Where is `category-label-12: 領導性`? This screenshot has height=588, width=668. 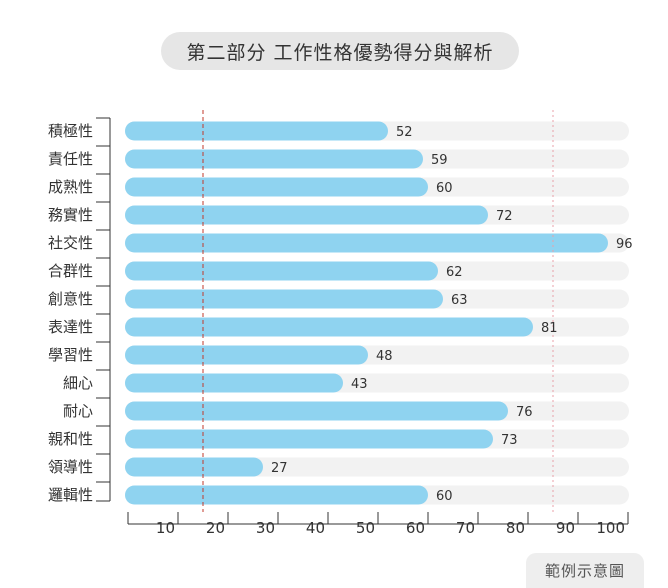
category-label-12: 領導性 is located at coordinates (70, 467).